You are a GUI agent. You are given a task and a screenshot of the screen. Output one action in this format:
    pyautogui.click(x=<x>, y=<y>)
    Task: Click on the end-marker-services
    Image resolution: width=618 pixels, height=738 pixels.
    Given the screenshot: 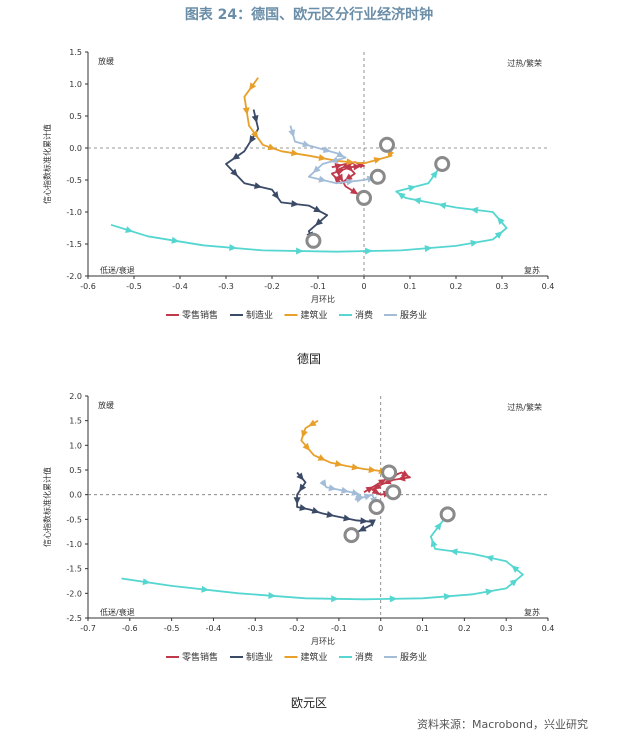 What is the action you would take?
    pyautogui.click(x=377, y=176)
    